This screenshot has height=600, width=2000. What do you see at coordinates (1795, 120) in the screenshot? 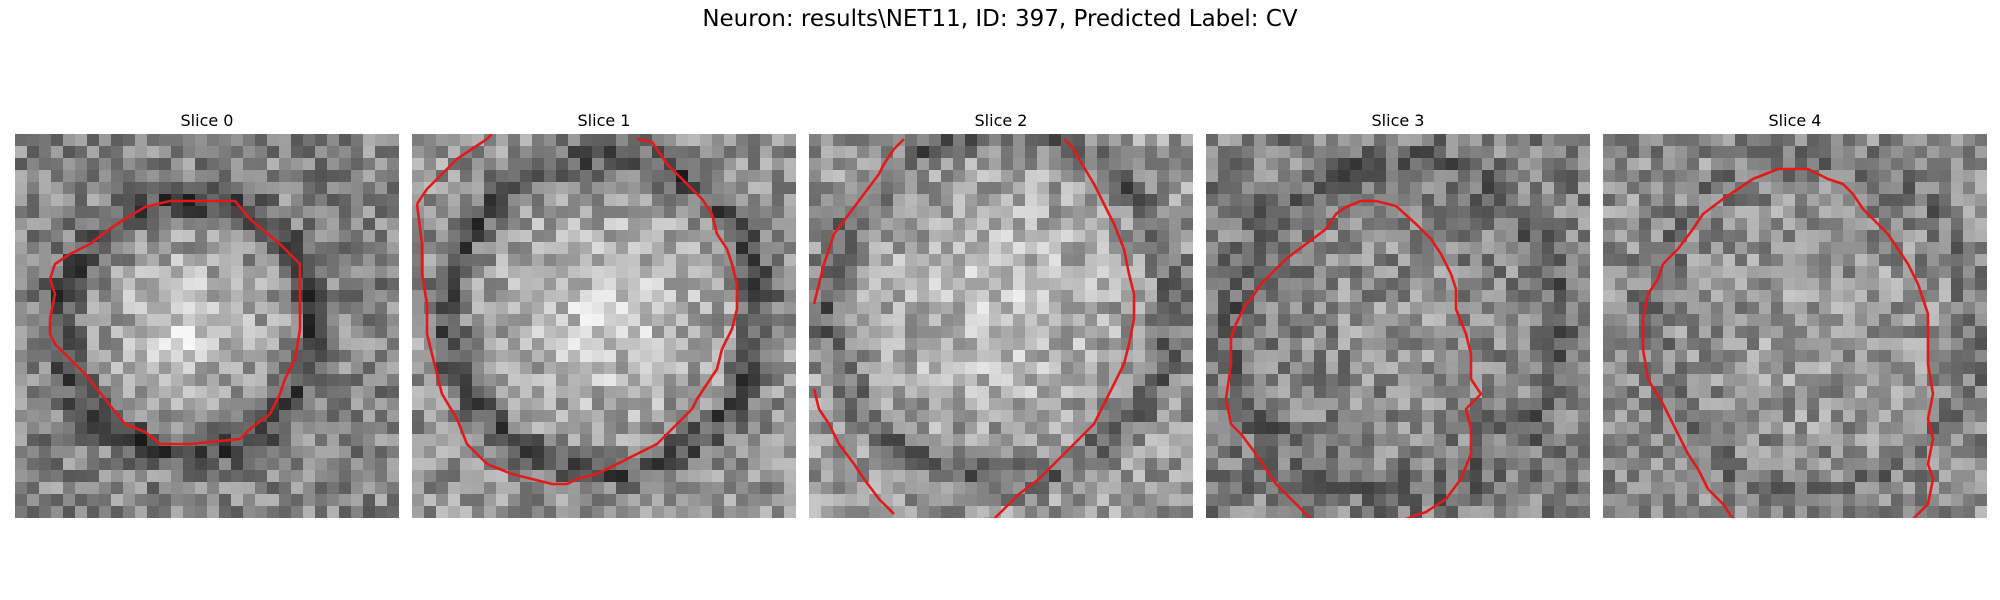
I see `slice-title-4: Slice 4` at bounding box center [1795, 120].